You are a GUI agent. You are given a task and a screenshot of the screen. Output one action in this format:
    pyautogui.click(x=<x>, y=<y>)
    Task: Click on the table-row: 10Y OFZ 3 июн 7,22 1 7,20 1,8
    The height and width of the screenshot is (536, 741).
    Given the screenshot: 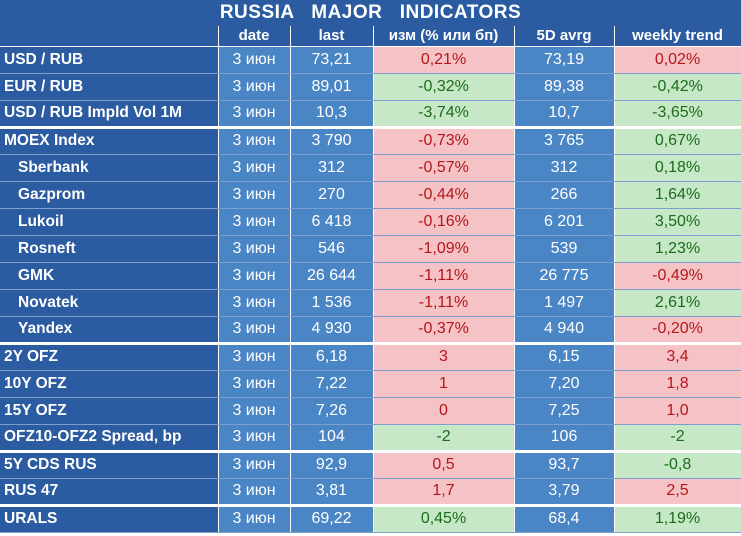 What is the action you would take?
    pyautogui.click(x=370, y=384)
    